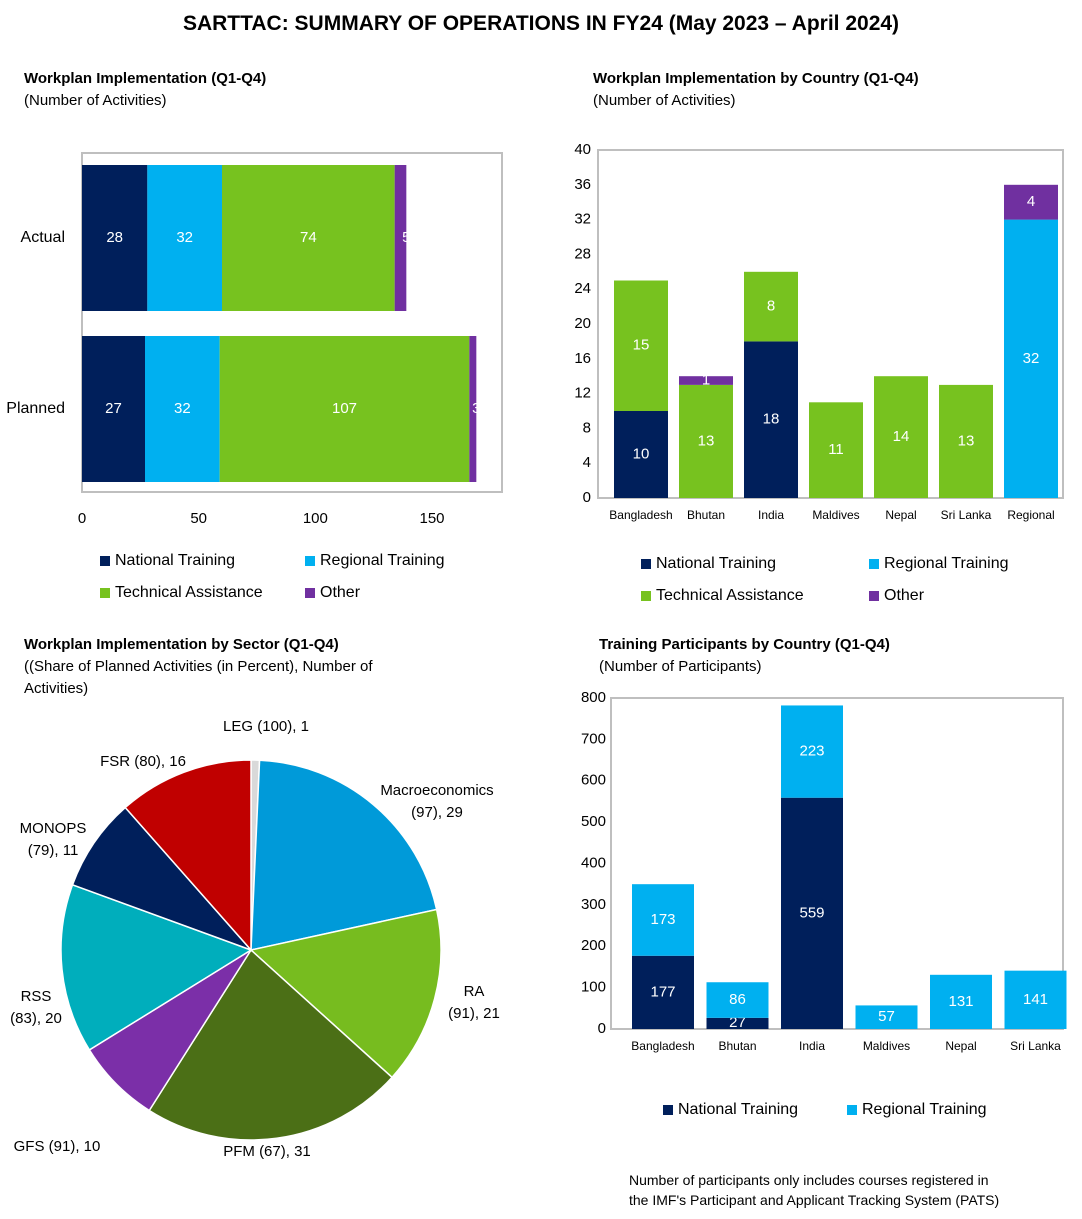 The width and height of the screenshot is (1082, 1219). Describe the element at coordinates (115, 238) in the screenshot. I see `chart1-bar-actual-national-training` at that location.